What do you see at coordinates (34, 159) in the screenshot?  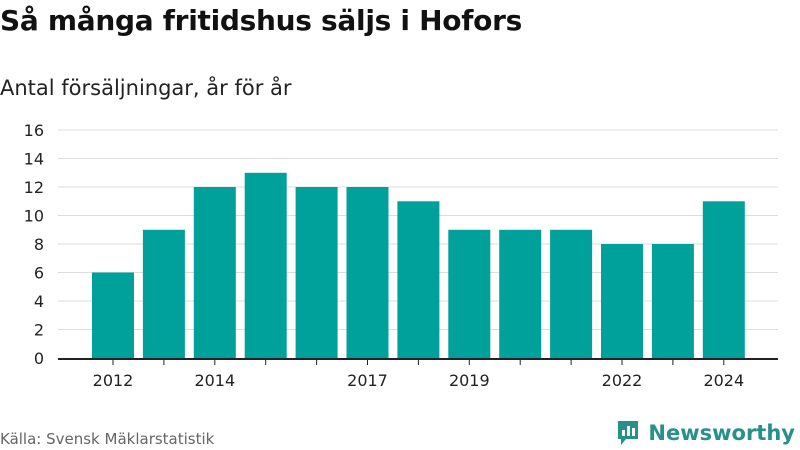 I see `y-tick-label: 14` at bounding box center [34, 159].